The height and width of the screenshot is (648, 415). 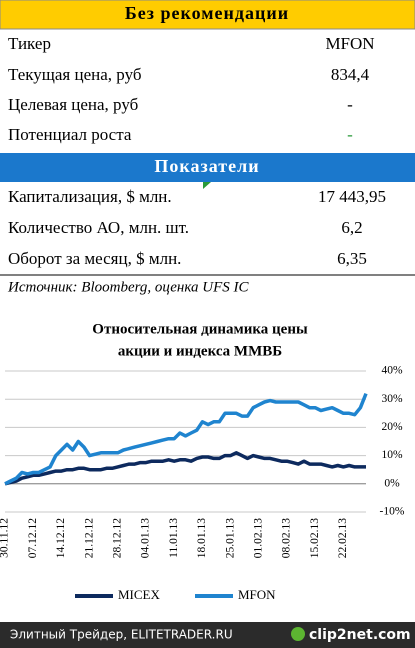 I want to click on row-label: Потенциал роста, so click(x=70, y=134).